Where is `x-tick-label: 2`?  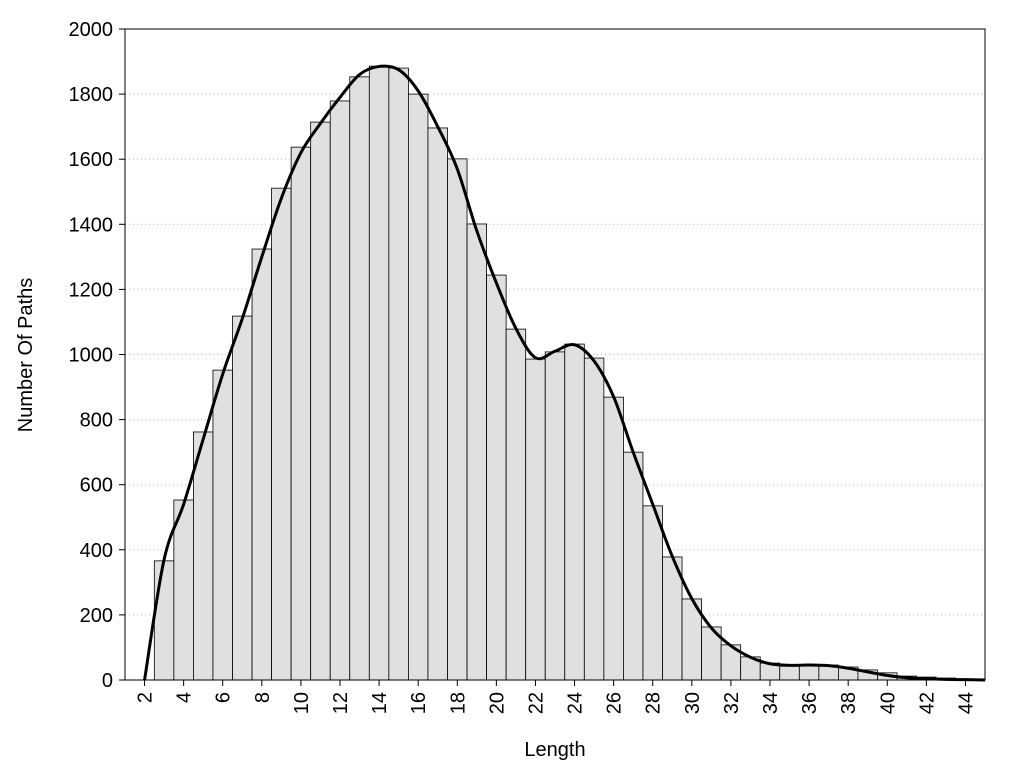 x-tick-label: 2 is located at coordinates (146, 697).